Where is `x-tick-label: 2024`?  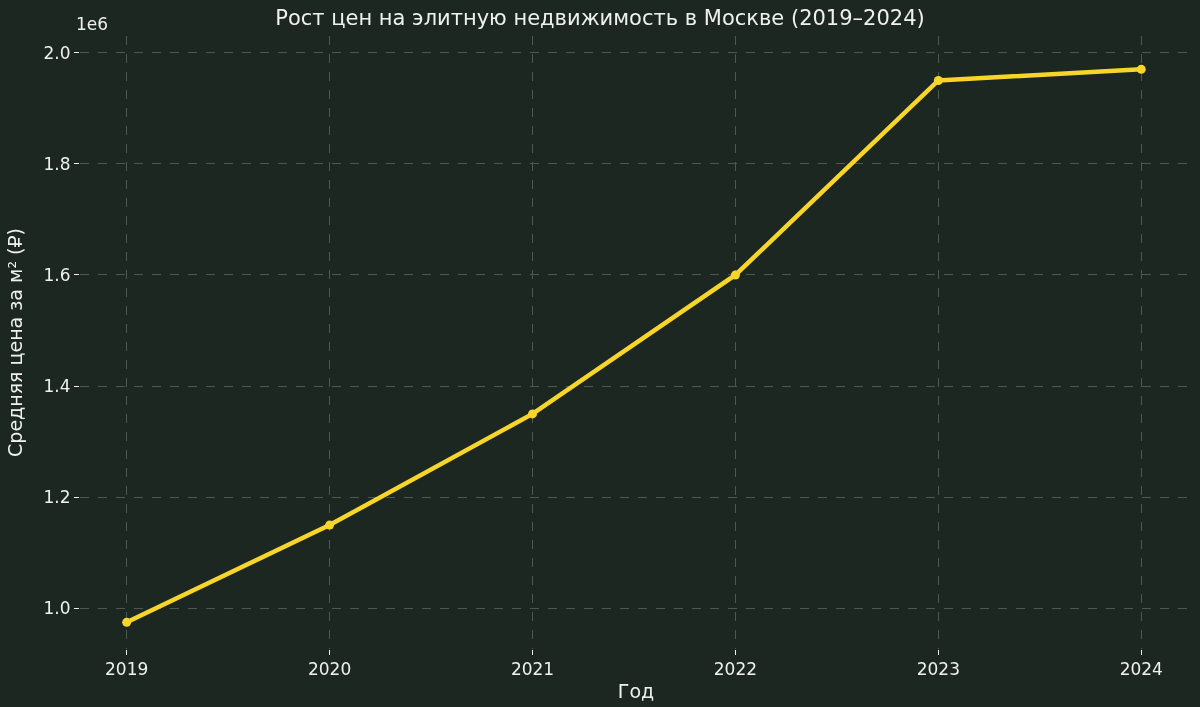
x-tick-label: 2024 is located at coordinates (1141, 669).